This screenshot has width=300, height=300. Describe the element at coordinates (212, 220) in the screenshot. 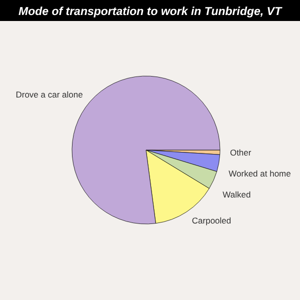

I see `slice-label: Carpooled` at that location.